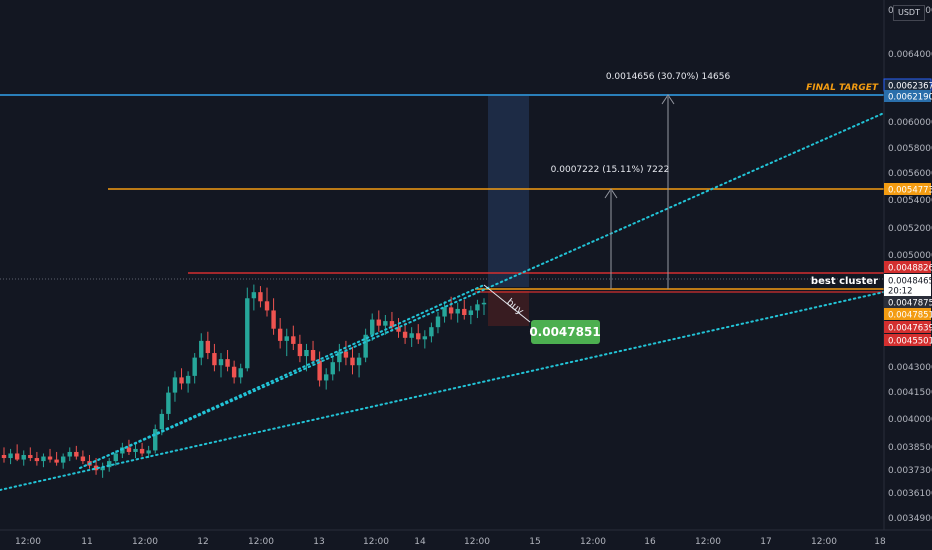  I want to click on currency-badge: USDT, so click(909, 13).